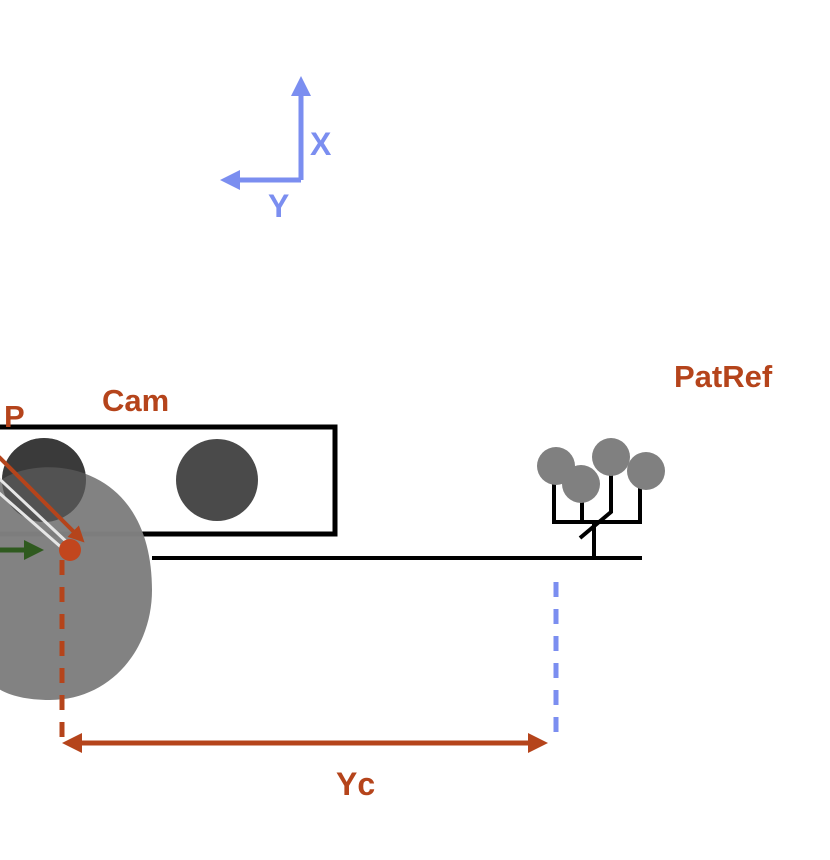 The height and width of the screenshot is (860, 830). I want to click on camera-frame, so click(169, 480).